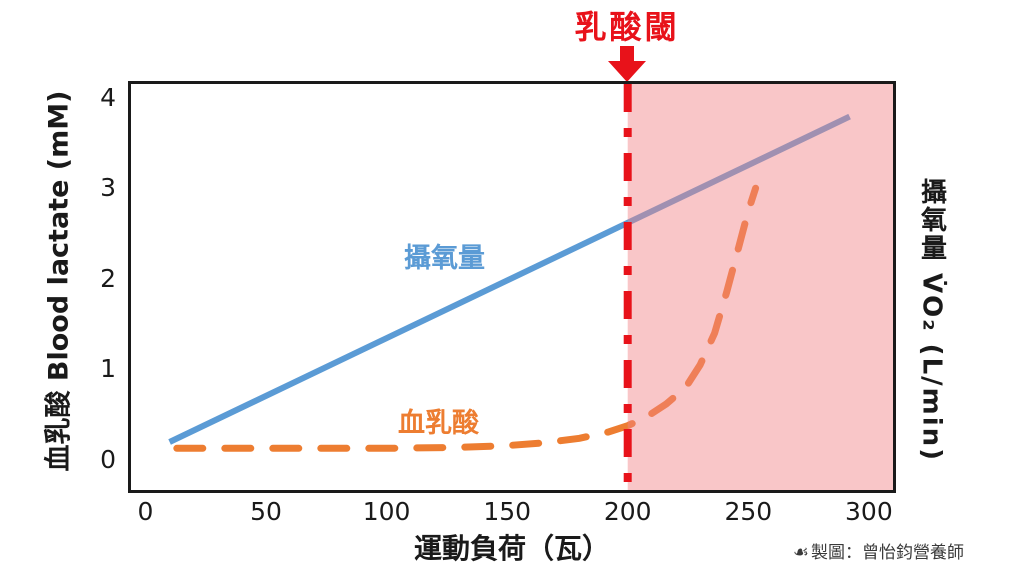 This screenshot has width=1024, height=576. What do you see at coordinates (627, 64) in the screenshot?
I see `down-arrow-icon` at bounding box center [627, 64].